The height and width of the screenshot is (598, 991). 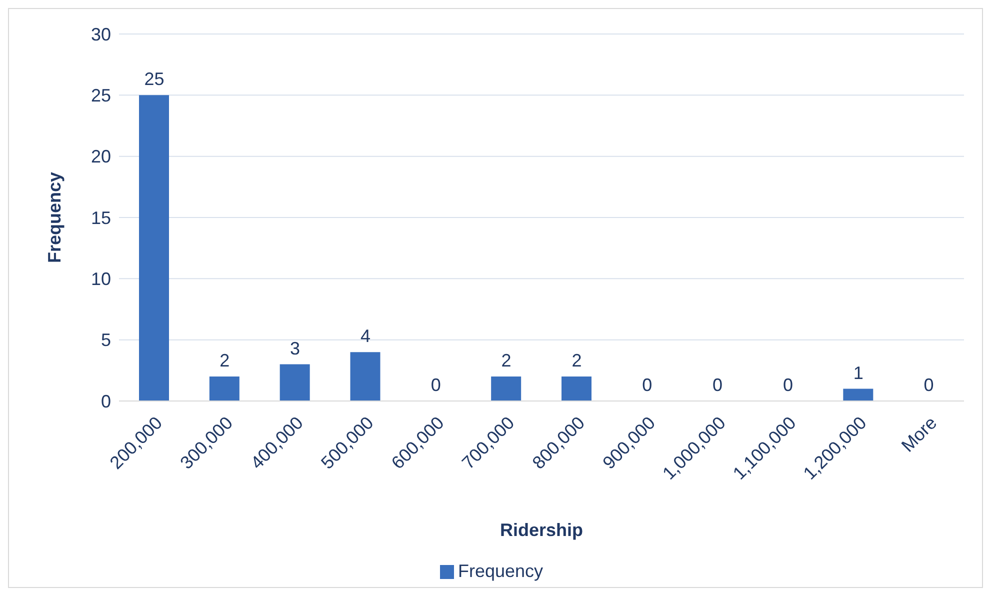 I want to click on data-label: 1, so click(x=858, y=372).